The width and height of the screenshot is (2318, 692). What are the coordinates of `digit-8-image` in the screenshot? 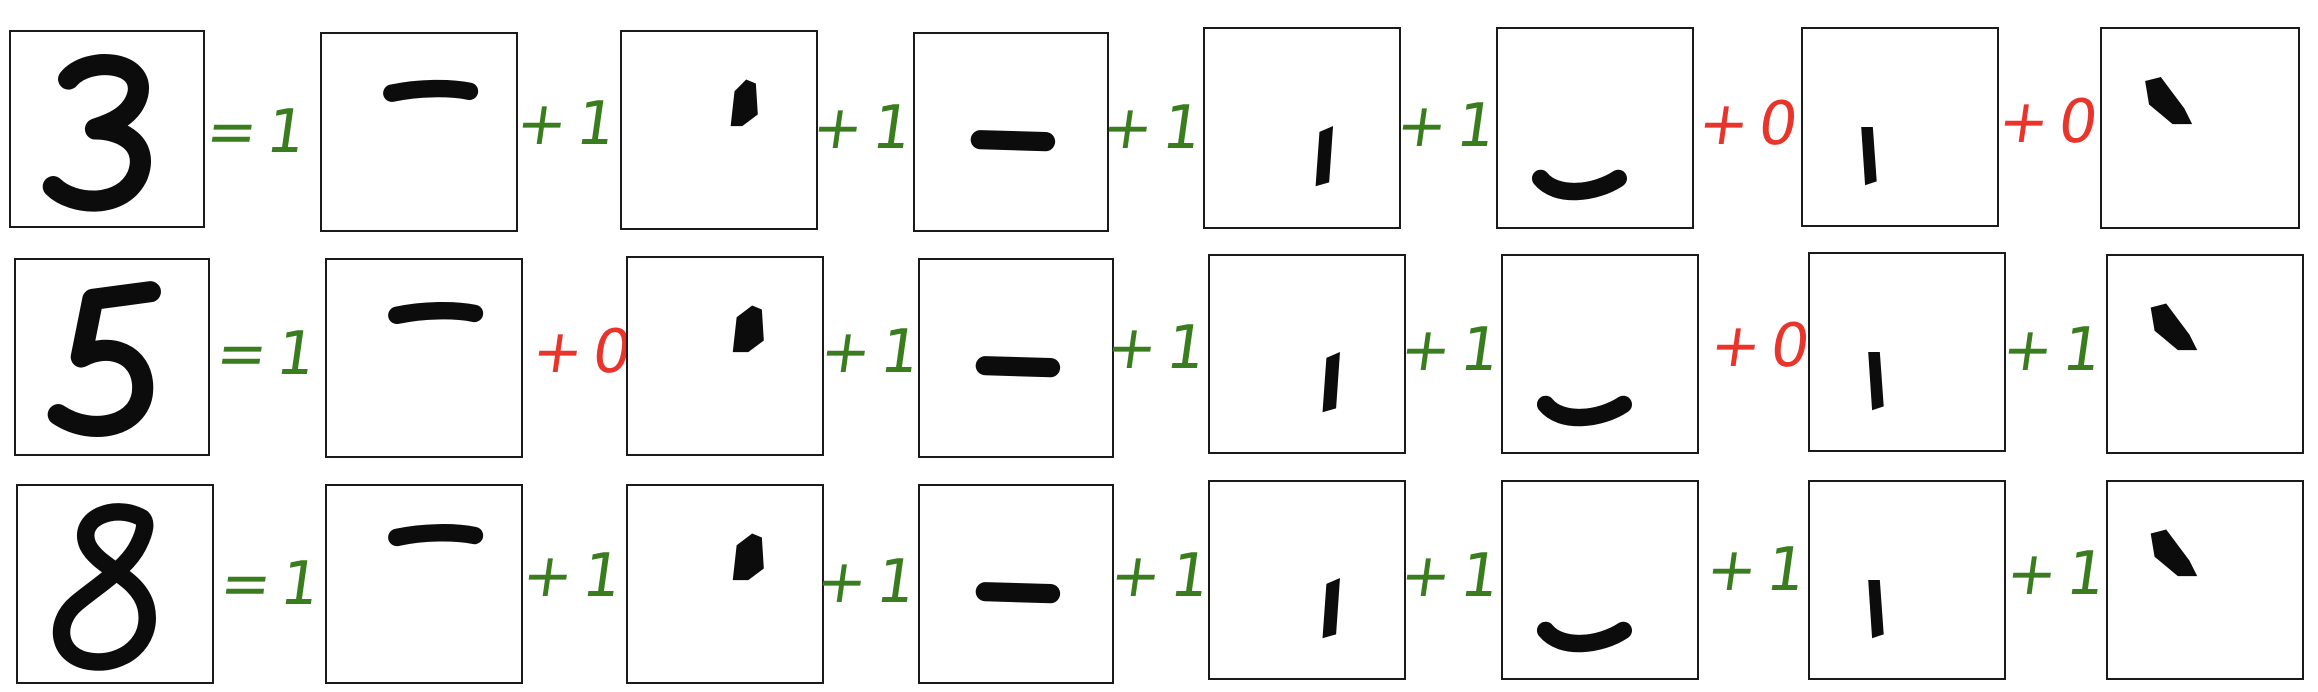 It's located at (115, 584).